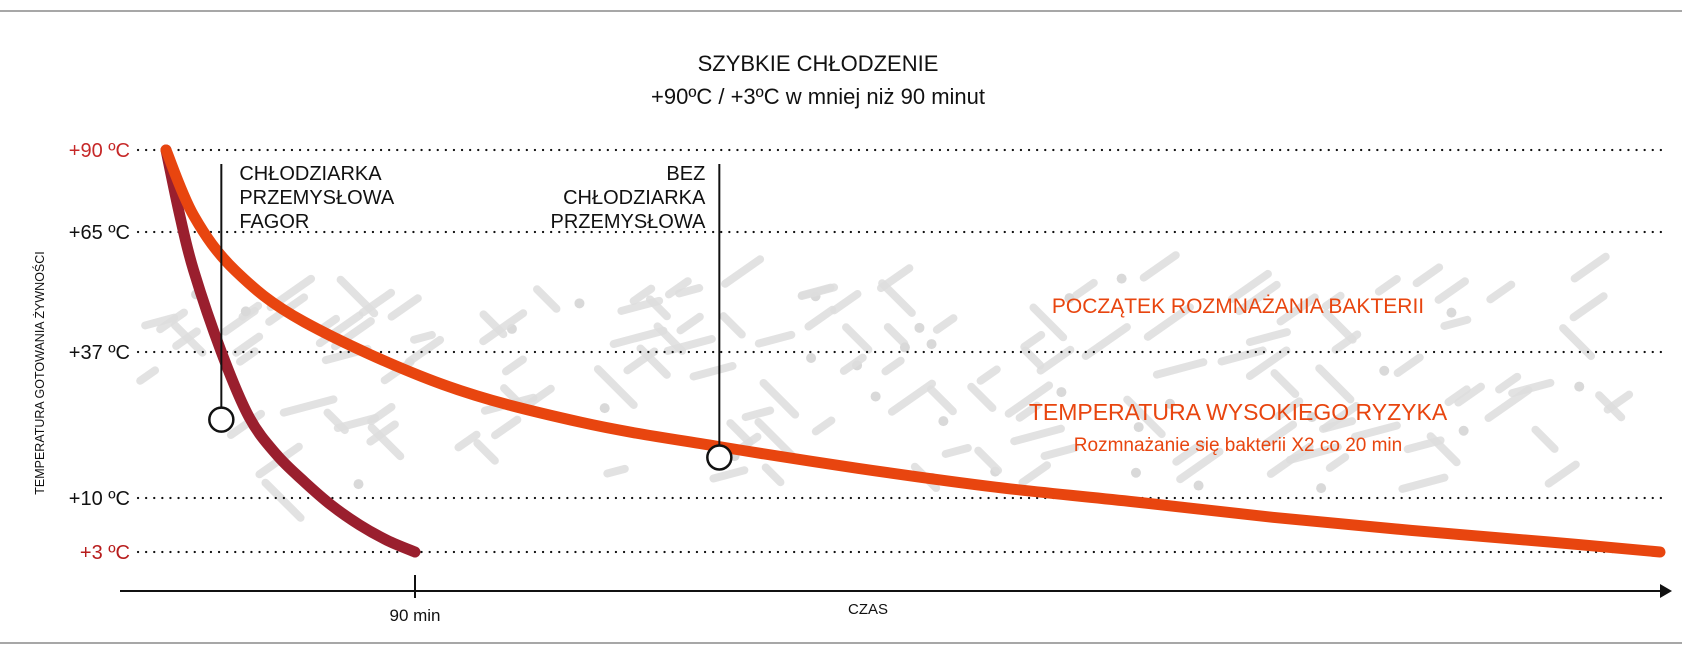 The width and height of the screenshot is (1682, 655). Describe the element at coordinates (868, 609) in the screenshot. I see `x-axis-label: CZAS` at that location.